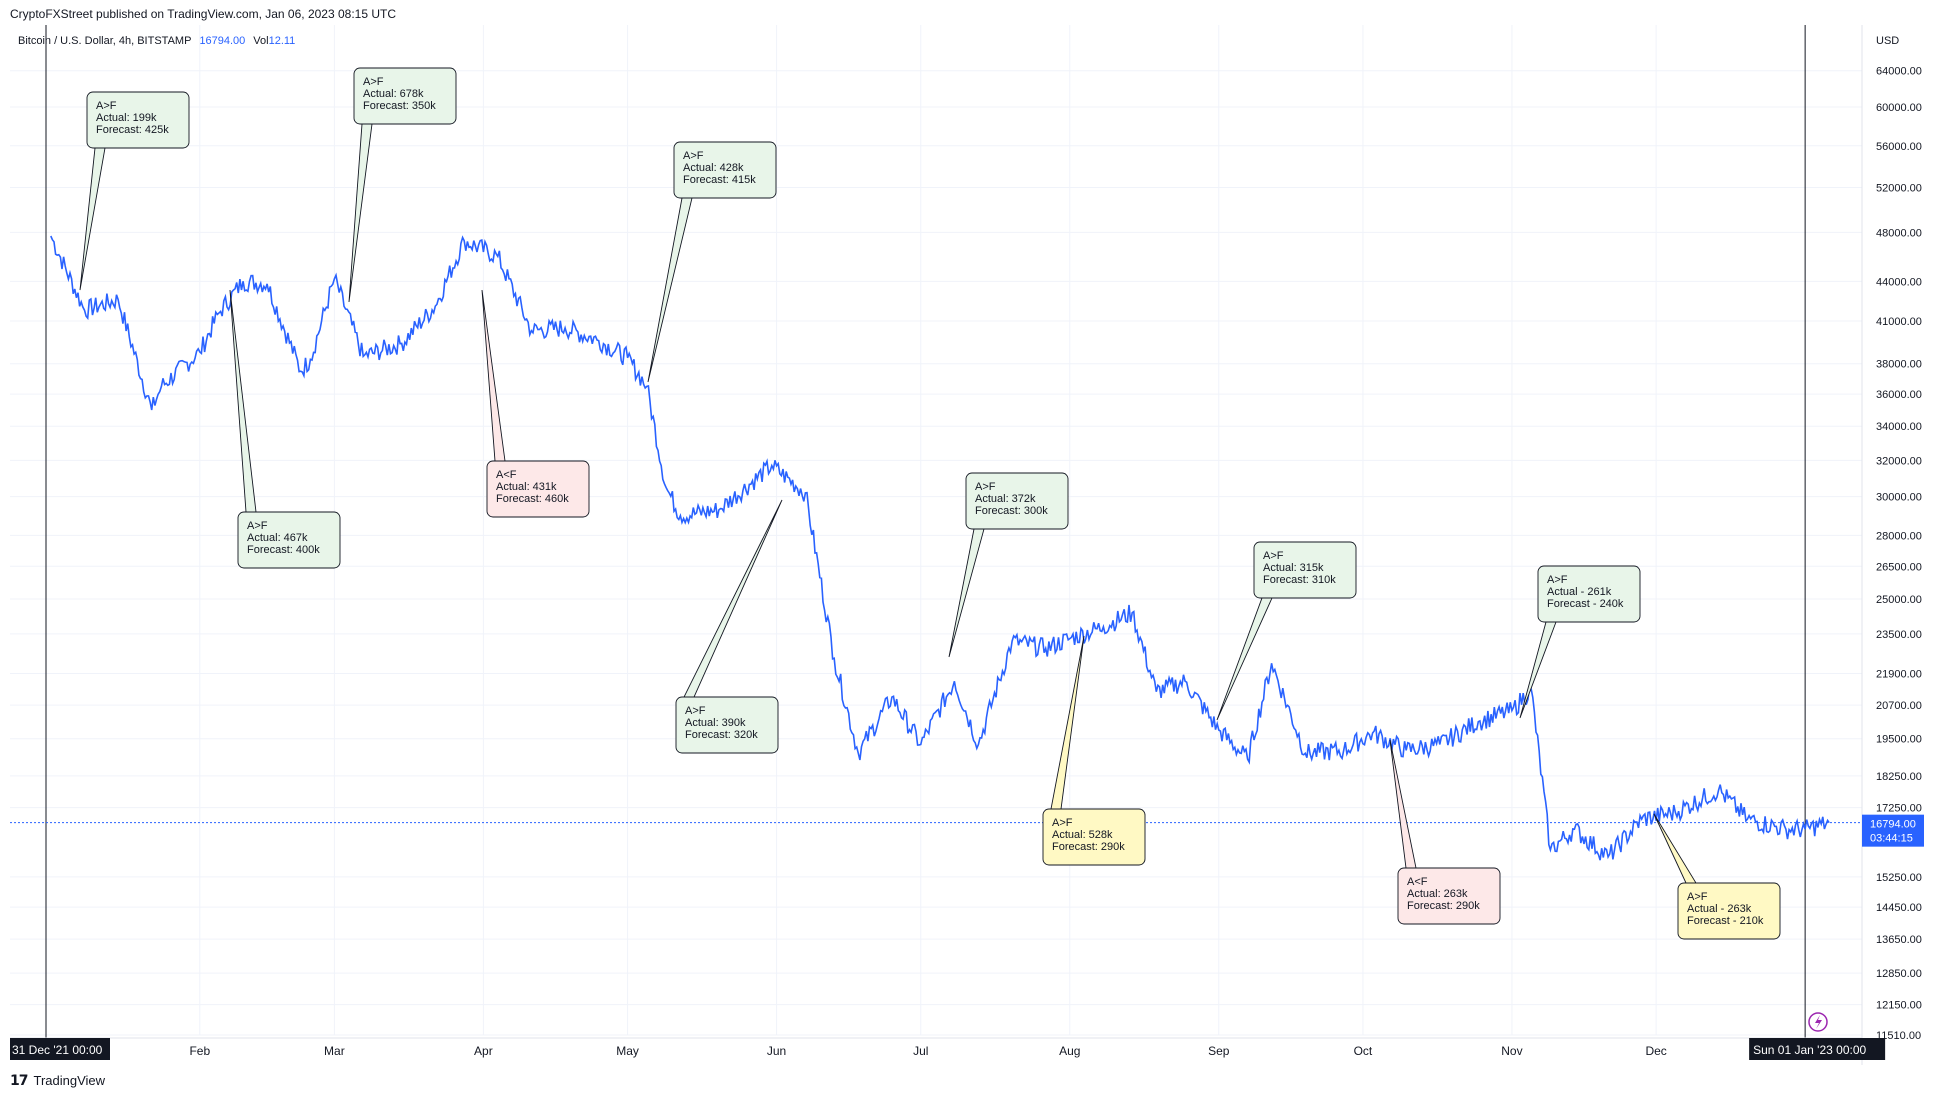 The width and height of the screenshot is (1939, 1098). I want to click on volume-label-text: Vol, so click(261, 41).